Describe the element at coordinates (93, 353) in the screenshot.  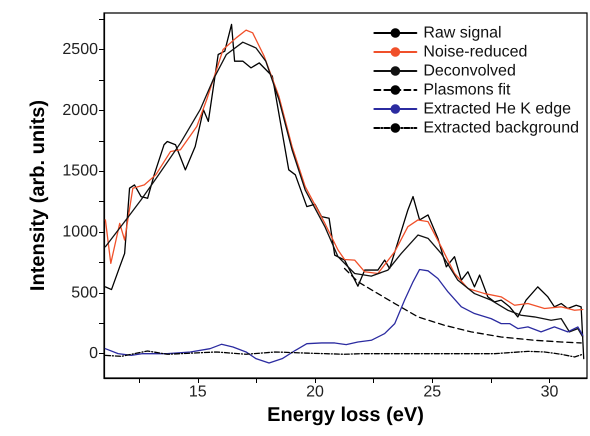
I see `y-tick-label: 0` at that location.